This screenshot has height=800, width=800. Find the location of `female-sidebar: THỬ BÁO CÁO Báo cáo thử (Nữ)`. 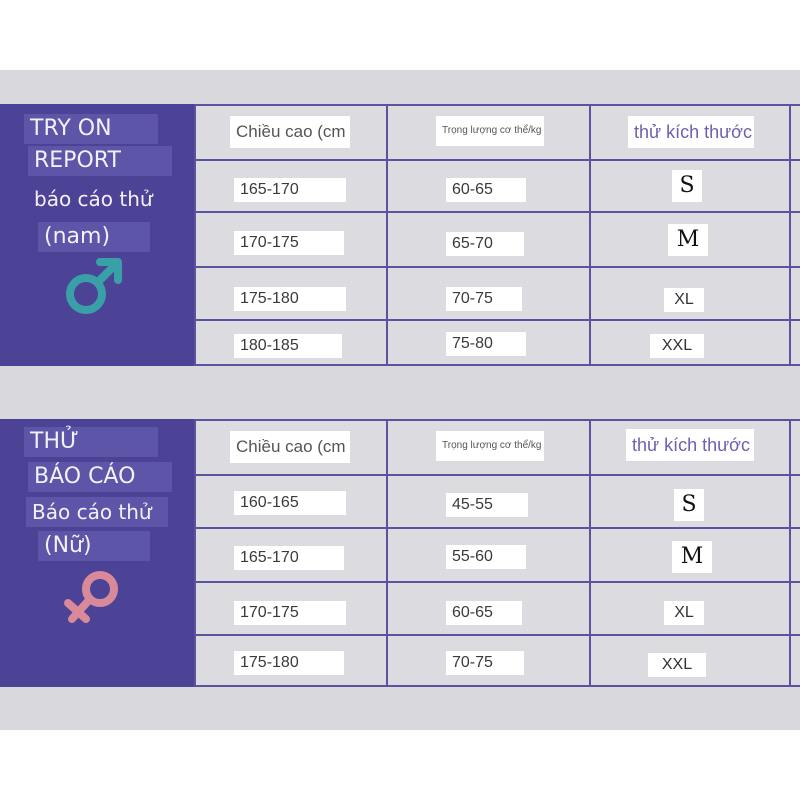

female-sidebar: THỬ BÁO CÁO Báo cáo thử (Nữ) is located at coordinates (97, 553).